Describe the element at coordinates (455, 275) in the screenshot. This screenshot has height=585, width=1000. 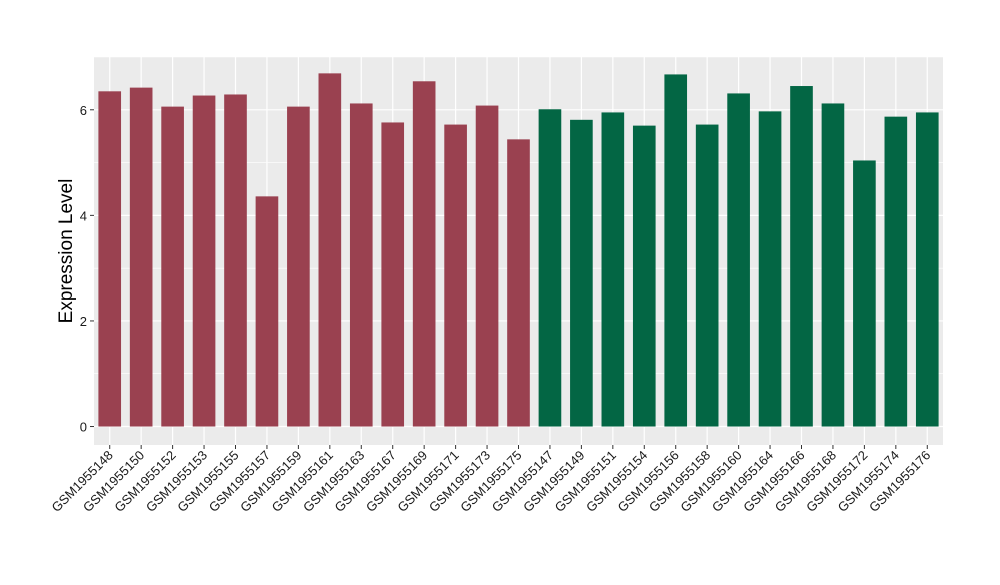
I see `bar-GSM1955171` at that location.